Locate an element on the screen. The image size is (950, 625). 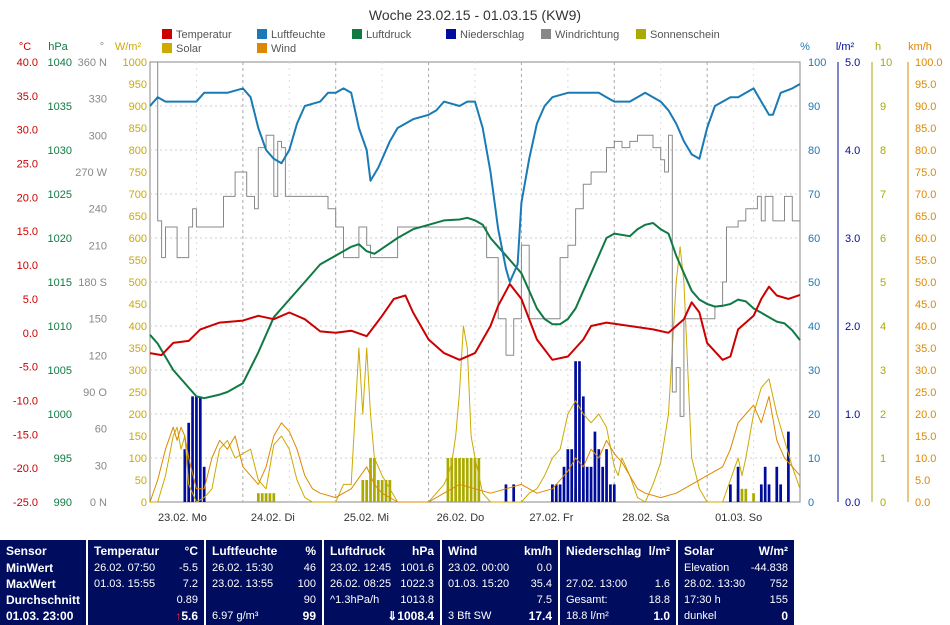
trend-up-icon: ↑ is located at coordinates (178, 616).